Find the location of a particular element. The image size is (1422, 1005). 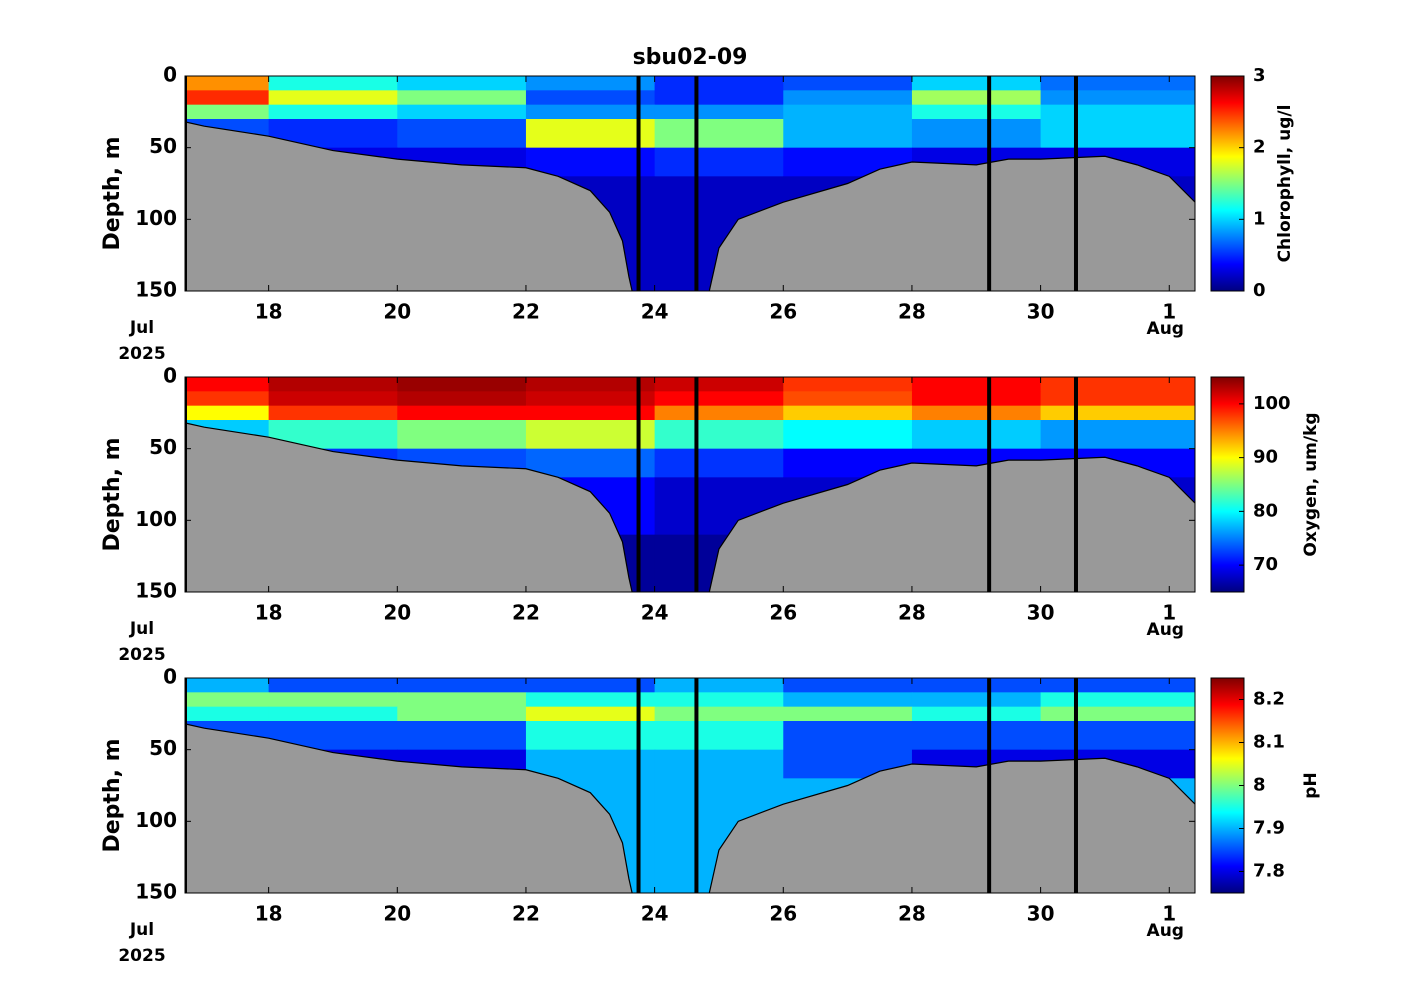

colorbar is located at coordinates (1227, 484).